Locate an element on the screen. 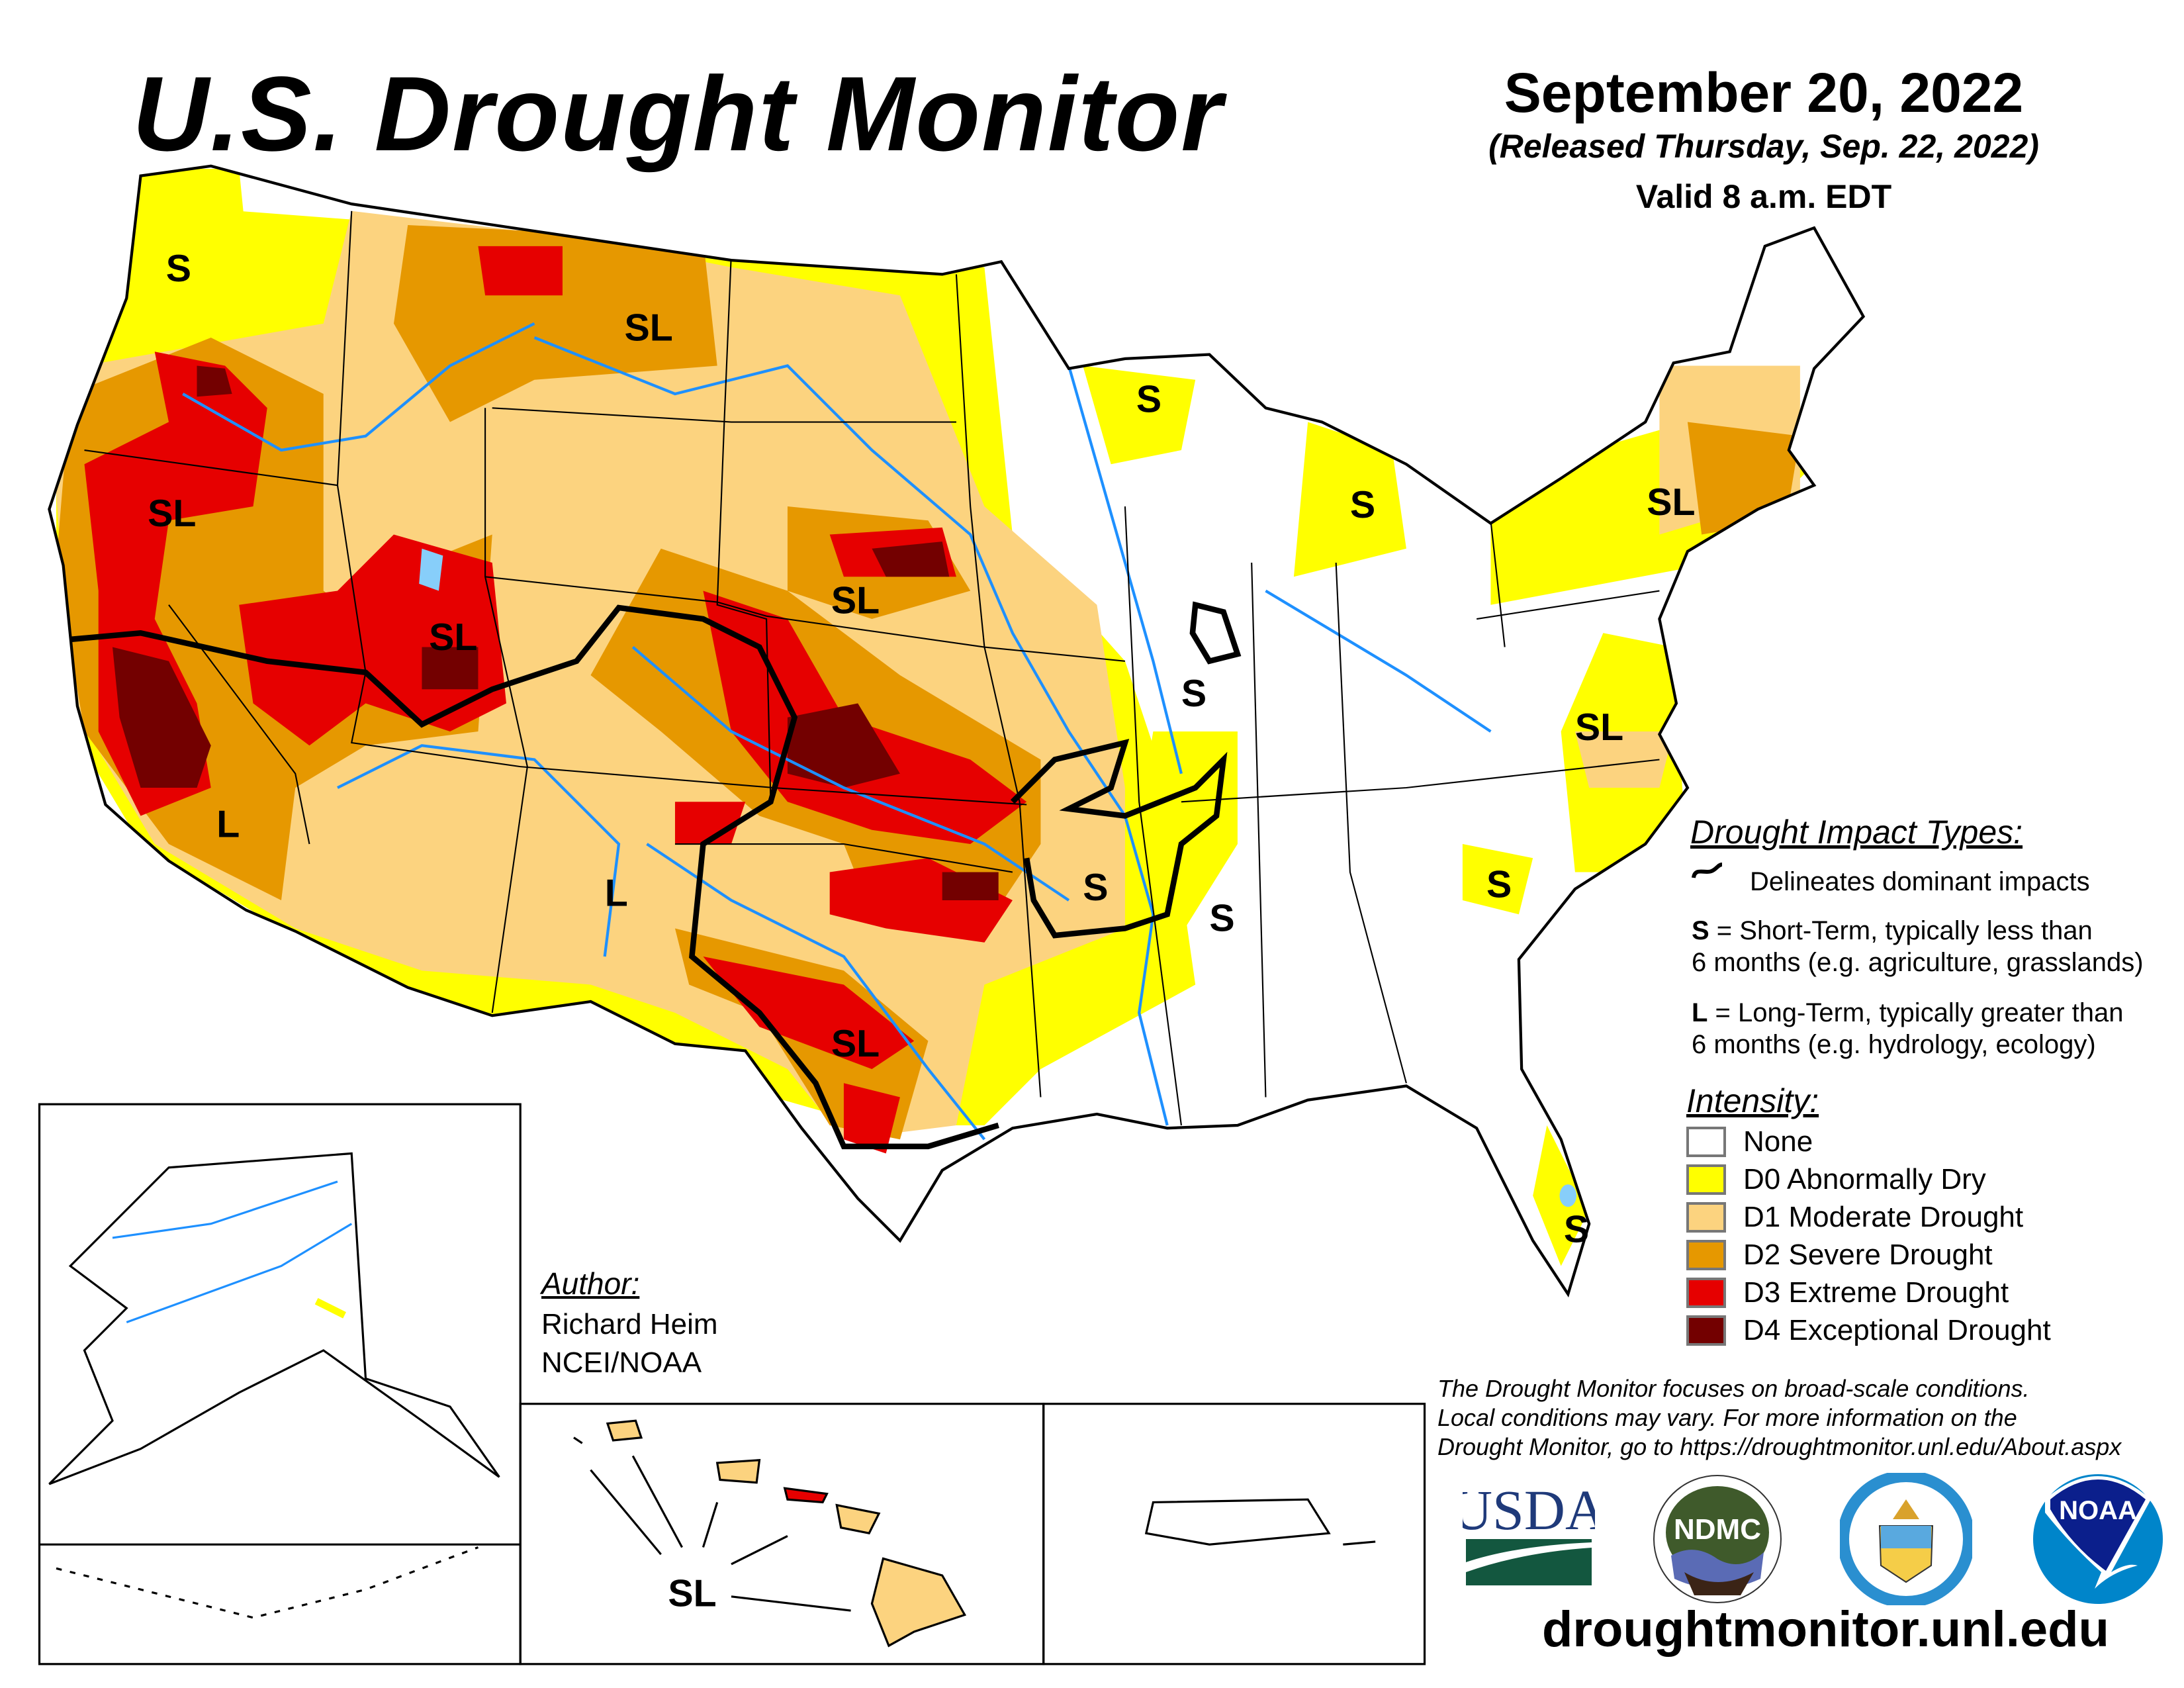 The width and height of the screenshot is (2184, 1688). author-org: NCEI/NOAA is located at coordinates (621, 1362).